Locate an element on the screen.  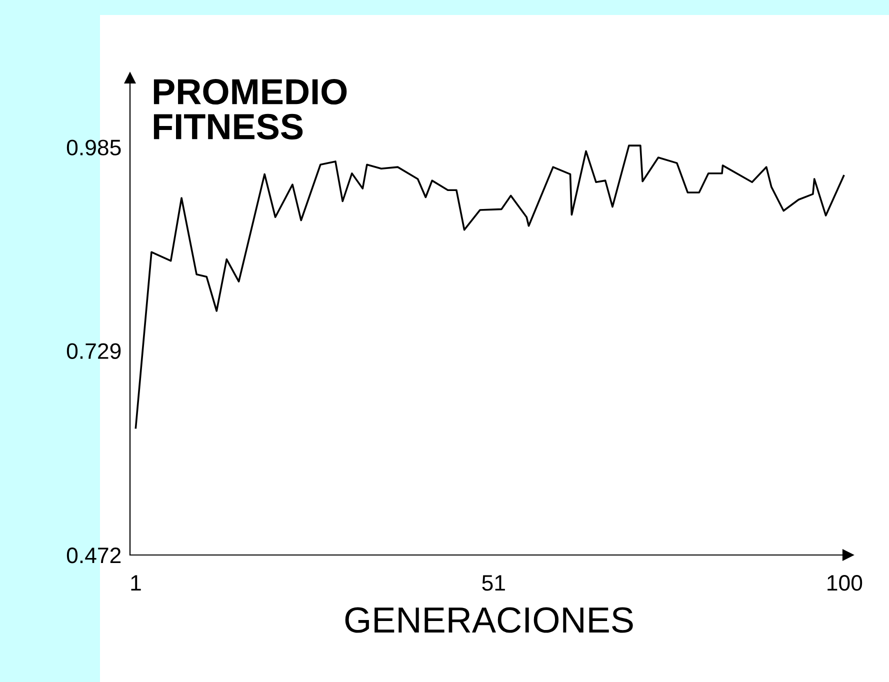
x-tick-label: 51 is located at coordinates (493, 583).